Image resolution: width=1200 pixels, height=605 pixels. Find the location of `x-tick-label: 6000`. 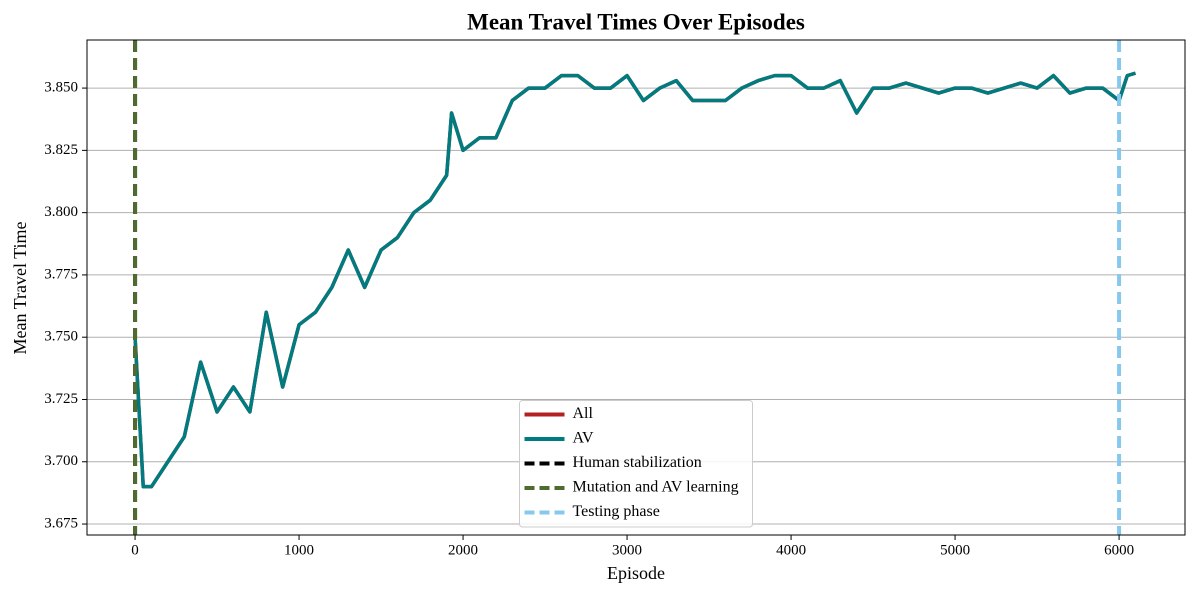

x-tick-label: 6000 is located at coordinates (1119, 550).